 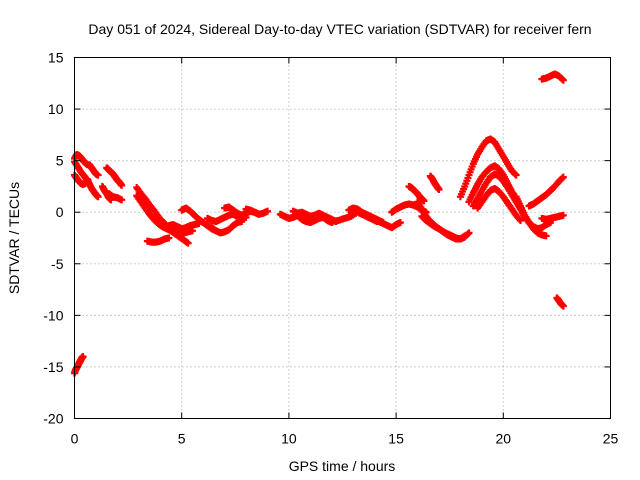 I want to click on y-axis-label: SDTVAR / TECUs, so click(x=14, y=238).